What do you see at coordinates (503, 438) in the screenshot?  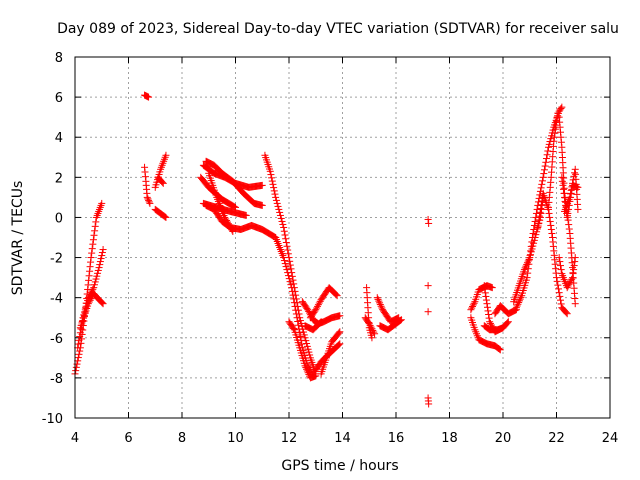 I see `x-tick-label-20: 20` at bounding box center [503, 438].